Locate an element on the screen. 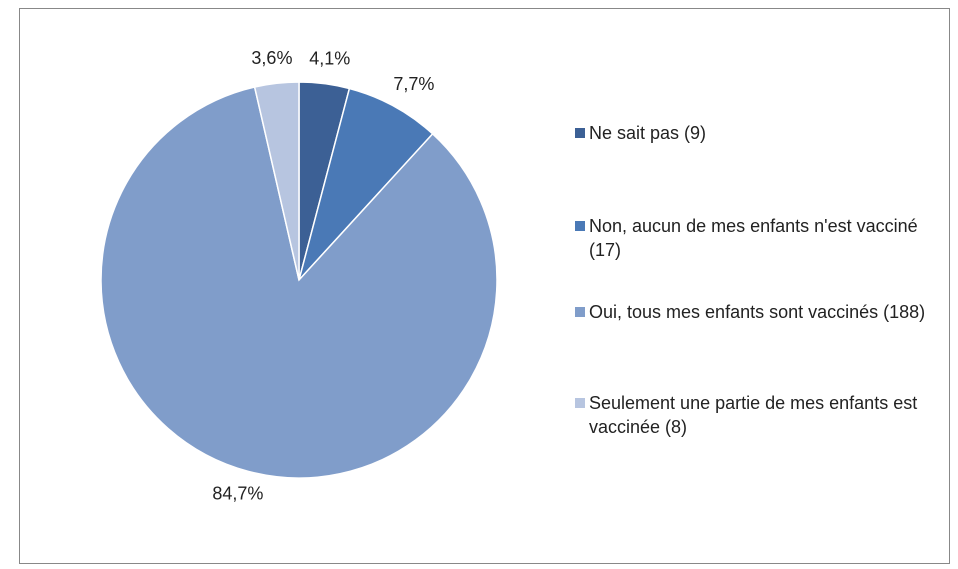 Image resolution: width=958 pixels, height=569 pixels. data-label: 3,6% is located at coordinates (271, 58).